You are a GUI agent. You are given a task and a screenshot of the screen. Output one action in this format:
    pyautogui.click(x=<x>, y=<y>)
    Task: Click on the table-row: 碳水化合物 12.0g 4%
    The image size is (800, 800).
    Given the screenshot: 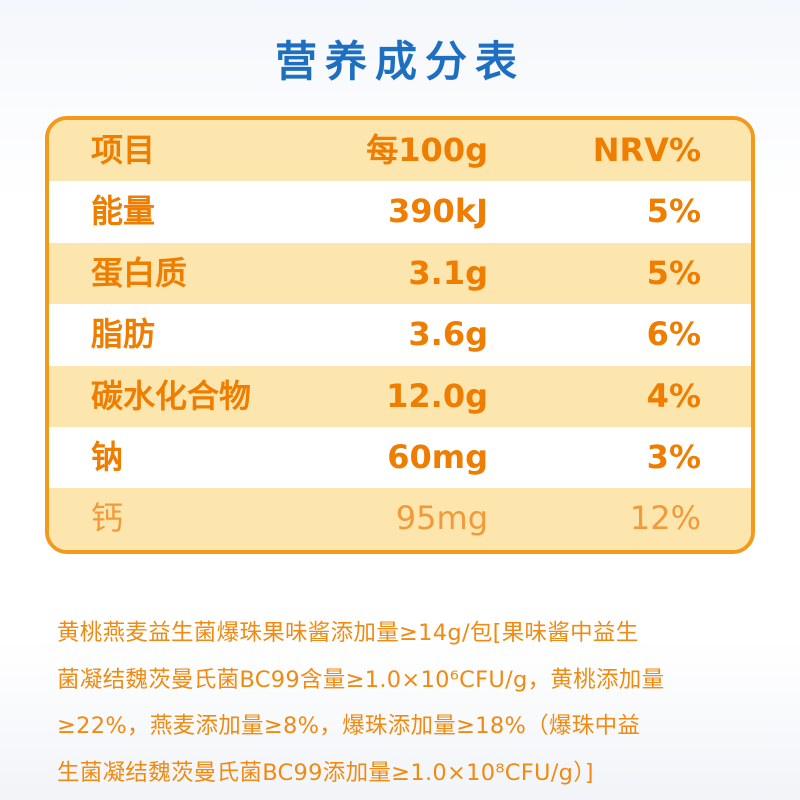 What is the action you would take?
    pyautogui.click(x=400, y=396)
    